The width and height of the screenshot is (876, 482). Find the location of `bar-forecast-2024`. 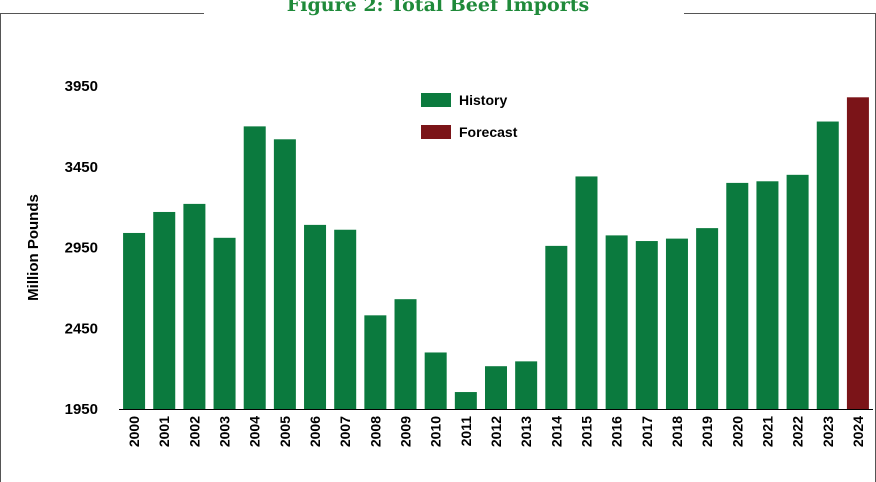

bar-forecast-2024 is located at coordinates (857, 253).